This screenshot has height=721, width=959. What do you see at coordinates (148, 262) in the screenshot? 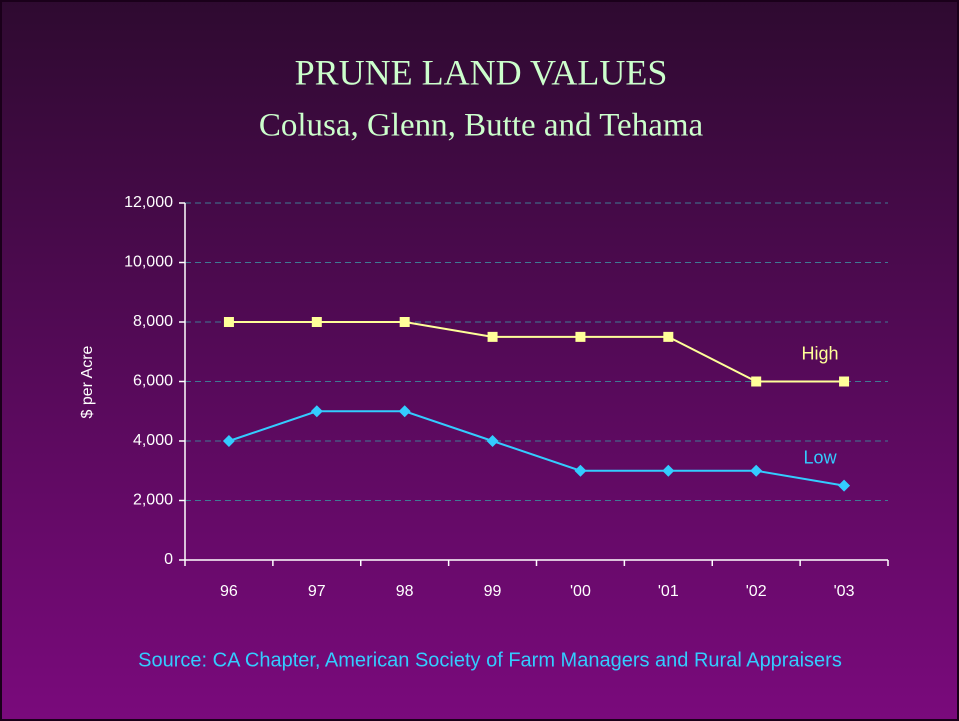
I see `y-tick-label: 10,000` at bounding box center [148, 262].